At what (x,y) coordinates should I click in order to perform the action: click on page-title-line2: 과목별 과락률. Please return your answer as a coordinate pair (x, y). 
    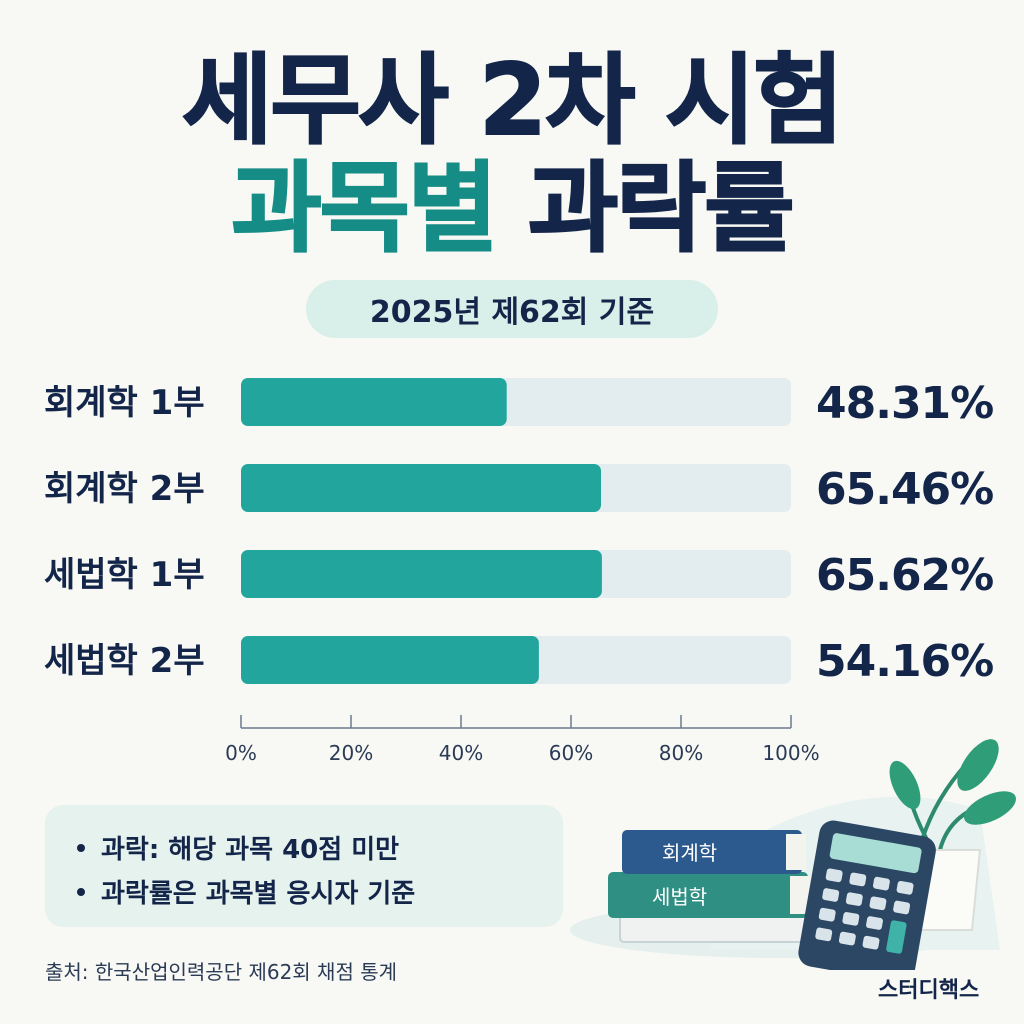
    Looking at the image, I should click on (512, 209).